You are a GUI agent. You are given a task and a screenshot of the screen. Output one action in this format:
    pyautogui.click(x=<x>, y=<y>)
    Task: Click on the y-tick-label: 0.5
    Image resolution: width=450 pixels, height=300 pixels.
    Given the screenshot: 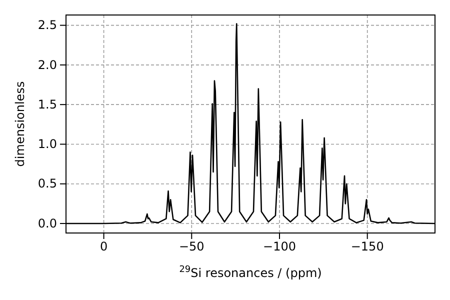 What is the action you would take?
    pyautogui.click(x=47, y=183)
    